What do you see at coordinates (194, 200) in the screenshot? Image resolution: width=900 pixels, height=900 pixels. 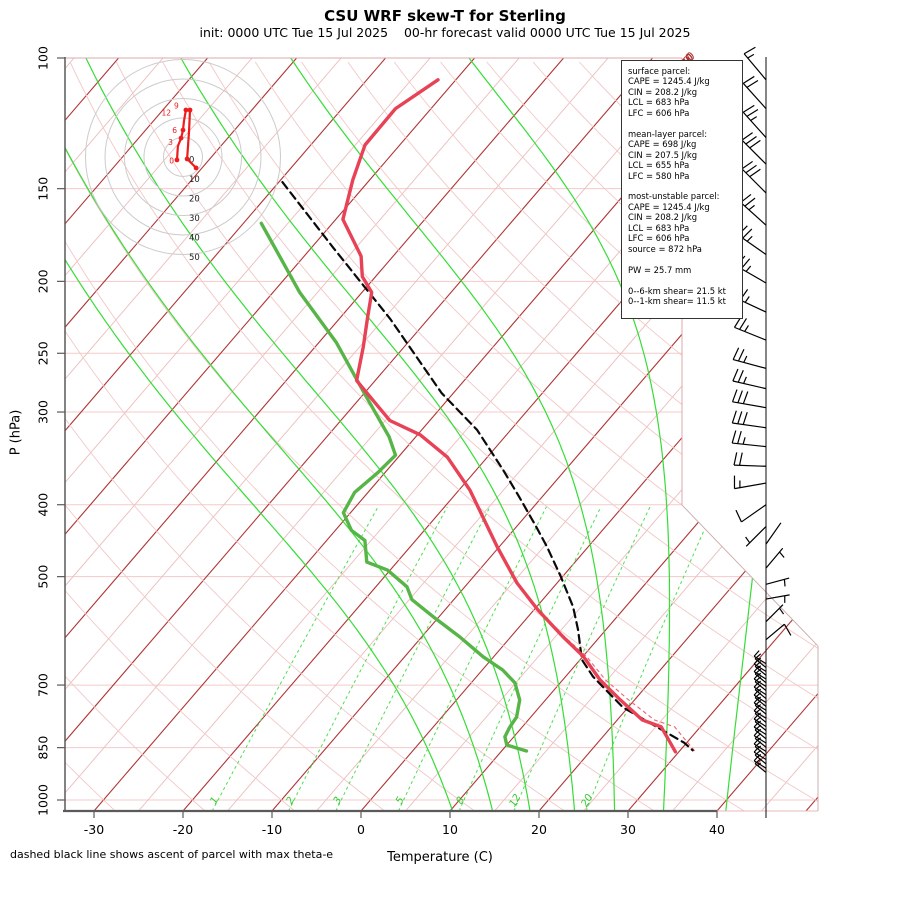 I see `hodograph-ring-label: 20` at bounding box center [194, 200].